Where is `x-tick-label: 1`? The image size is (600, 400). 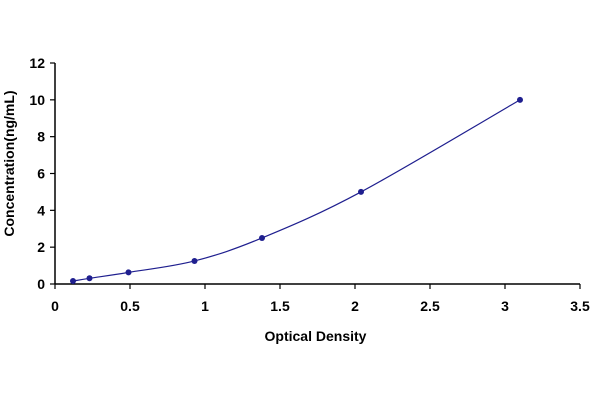 x-tick-label: 1 is located at coordinates (205, 306).